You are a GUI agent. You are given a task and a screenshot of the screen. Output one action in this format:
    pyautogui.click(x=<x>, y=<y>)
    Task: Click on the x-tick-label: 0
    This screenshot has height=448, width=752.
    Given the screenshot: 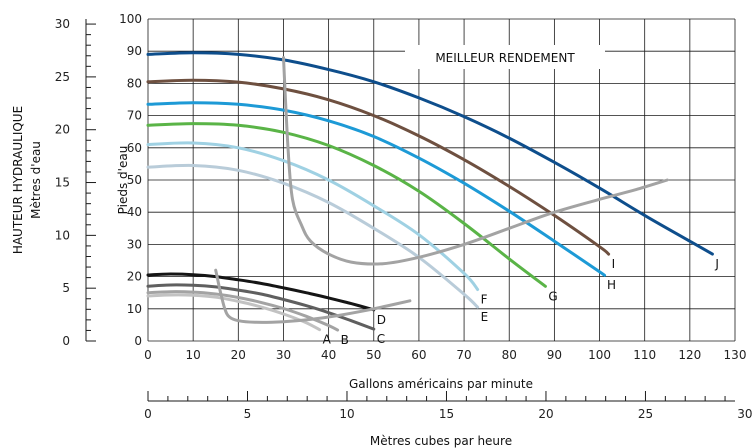 What is the action you would take?
    pyautogui.click(x=148, y=355)
    